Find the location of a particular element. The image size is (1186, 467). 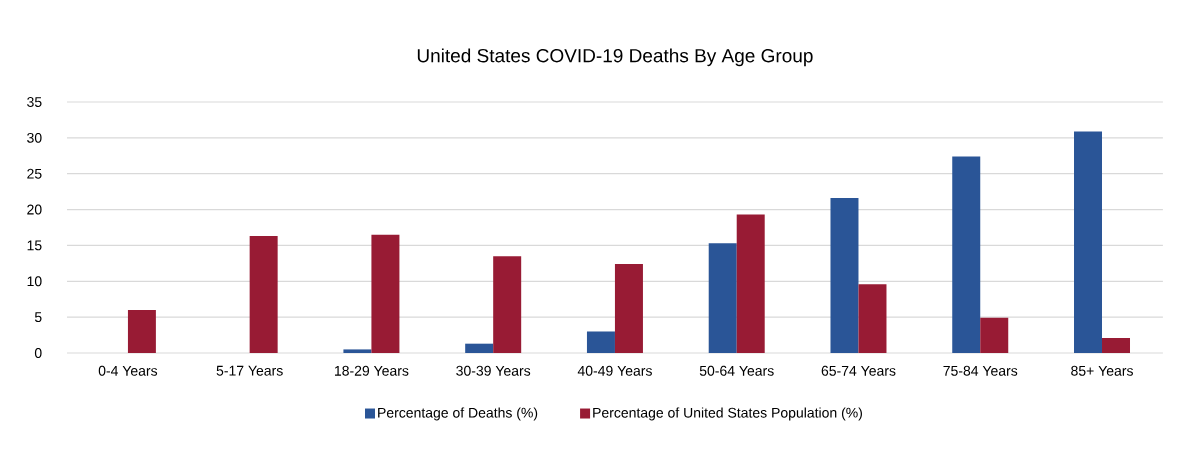

x-tick-label: 18-29 Years is located at coordinates (371, 370).